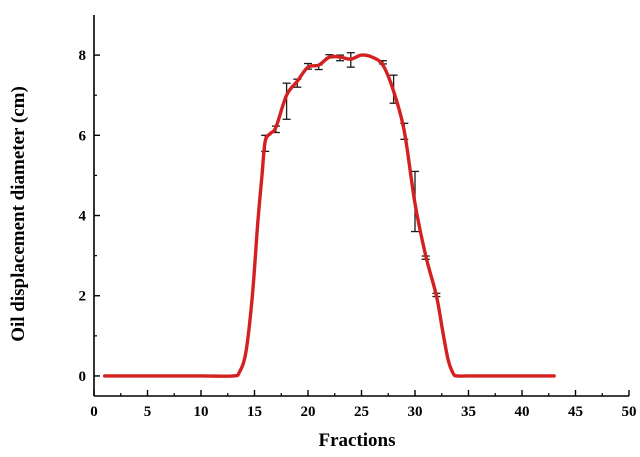  What do you see at coordinates (83, 136) in the screenshot?
I see `y-tick-label: 6` at bounding box center [83, 136].